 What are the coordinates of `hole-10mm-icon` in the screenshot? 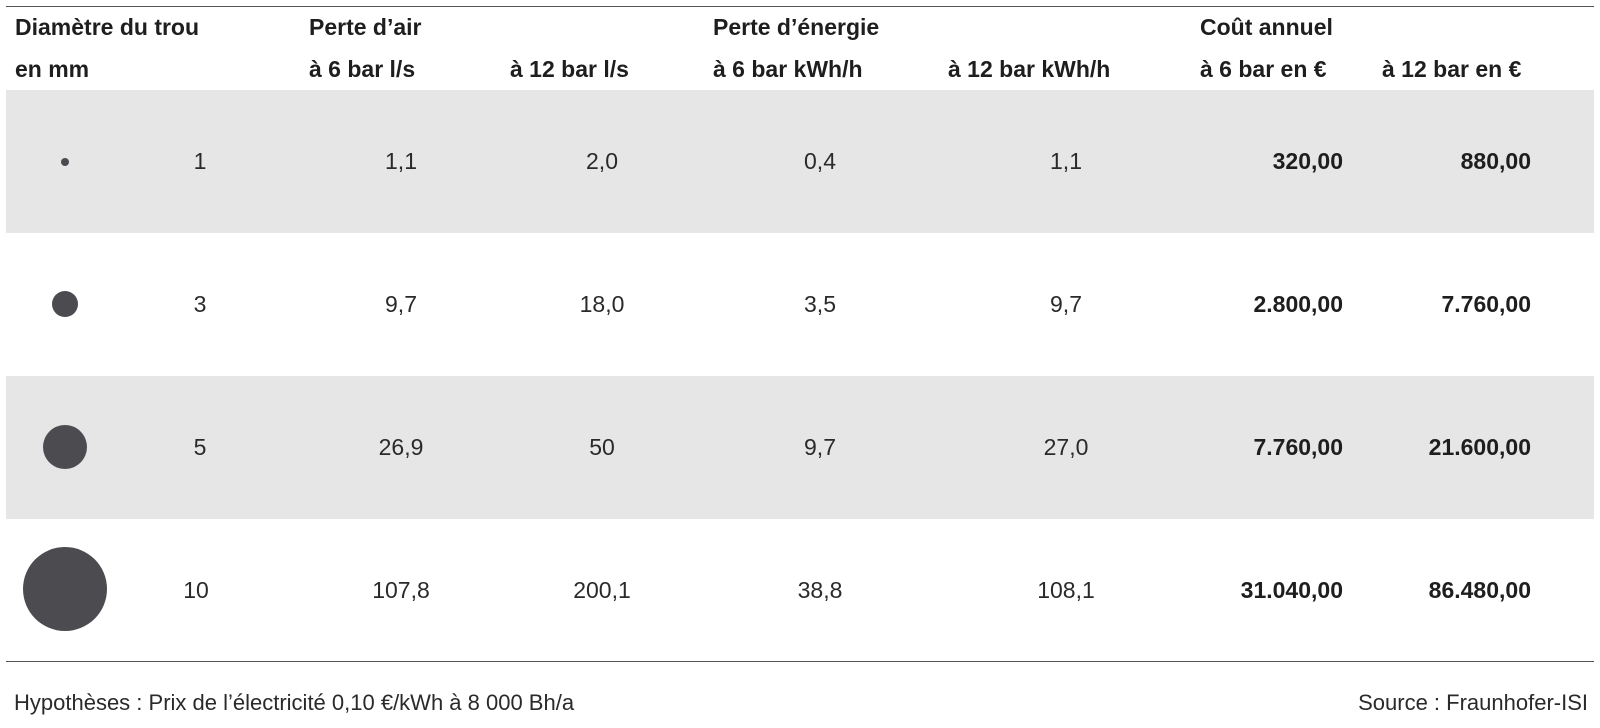 It's located at (65, 589).